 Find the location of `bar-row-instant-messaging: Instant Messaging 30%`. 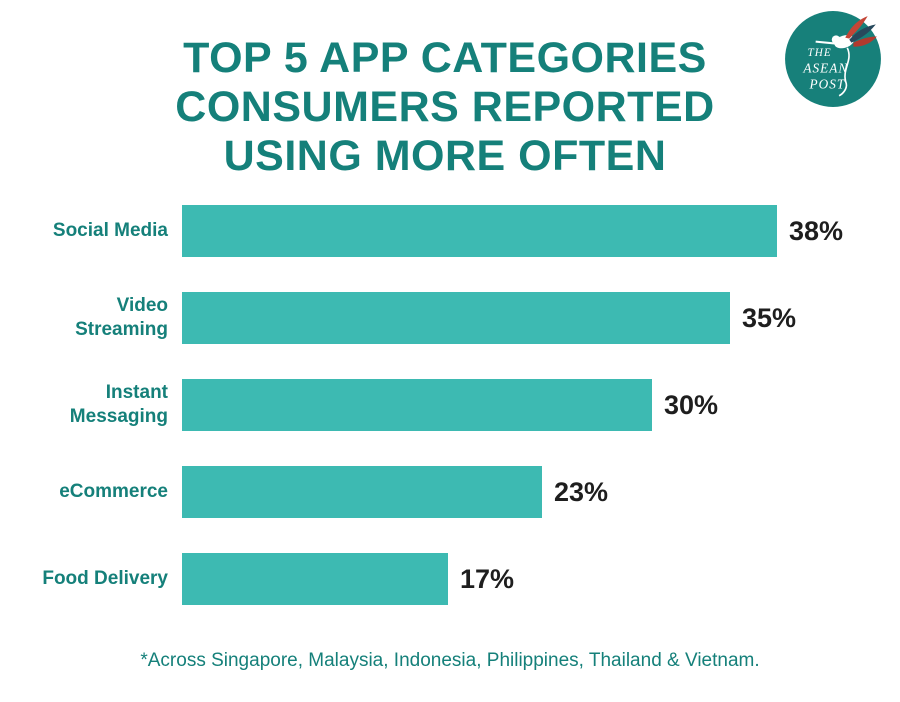

bar-row-instant-messaging: Instant Messaging 30% is located at coordinates (450, 405).